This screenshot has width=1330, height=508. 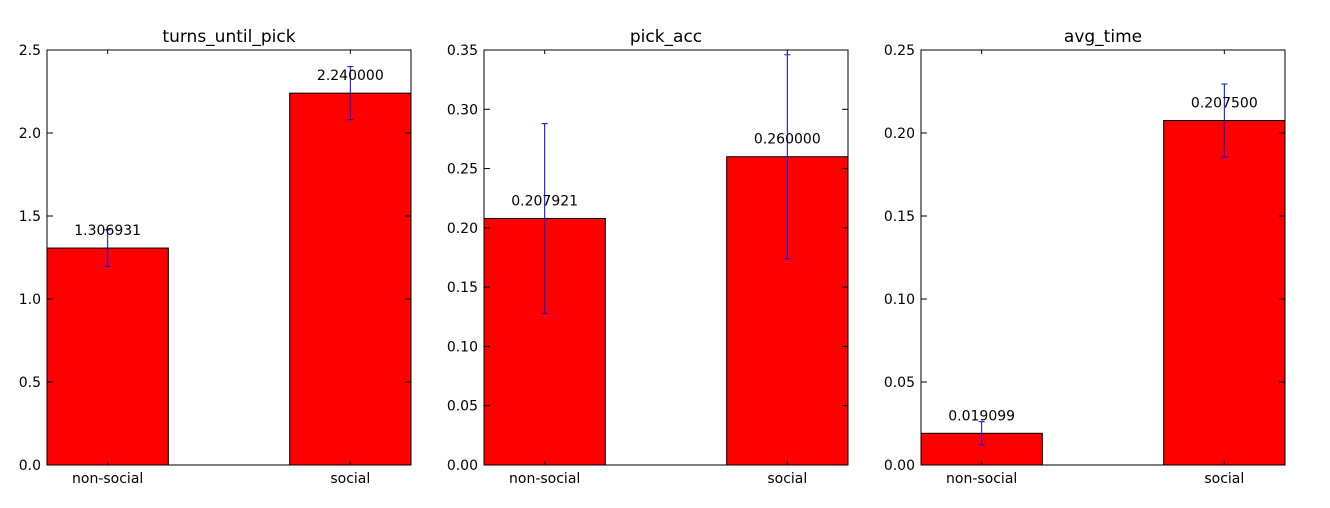 What do you see at coordinates (107, 231) in the screenshot?
I see `data-label-non-social: 1.306931` at bounding box center [107, 231].